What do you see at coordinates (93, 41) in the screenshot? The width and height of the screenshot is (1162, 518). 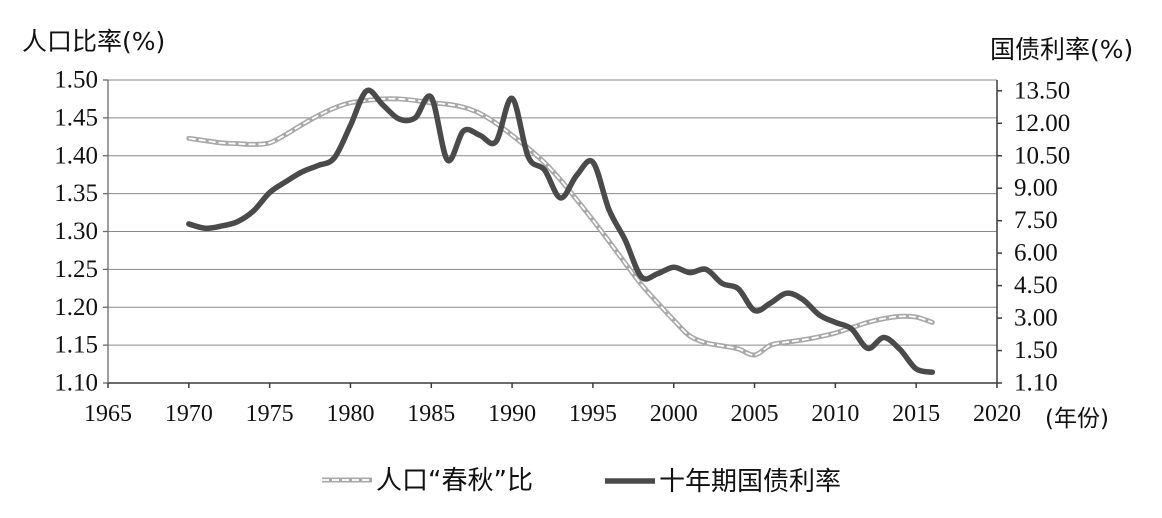 I see `left-axis-title: 人口比率(%)` at bounding box center [93, 41].